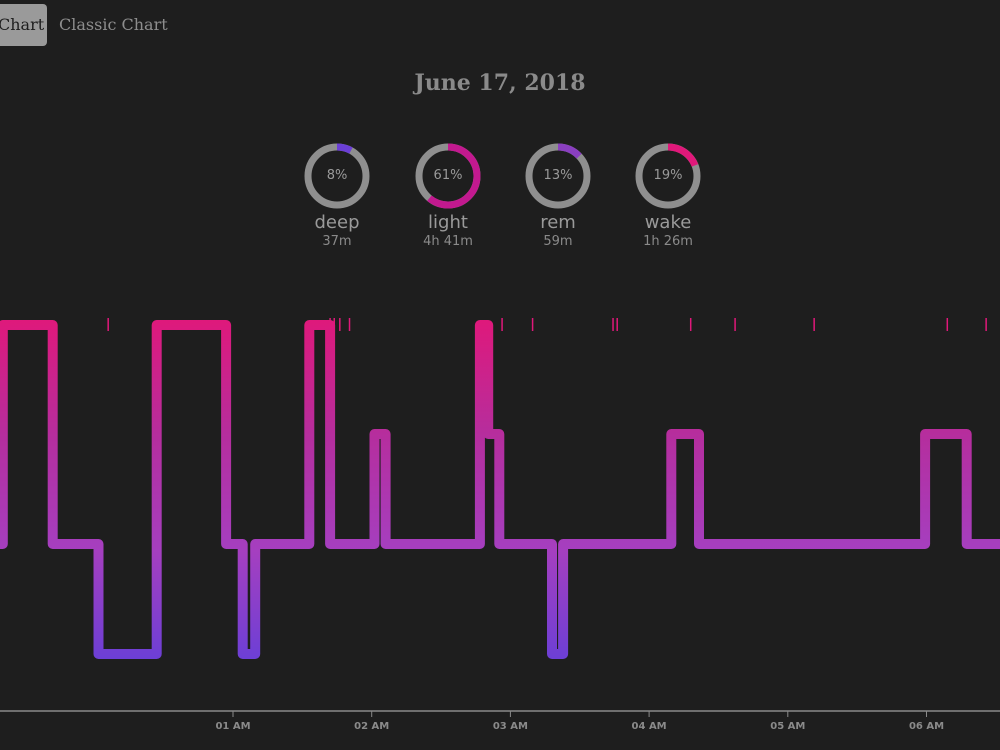  I want to click on wake-donut-ring, so click(668, 176).